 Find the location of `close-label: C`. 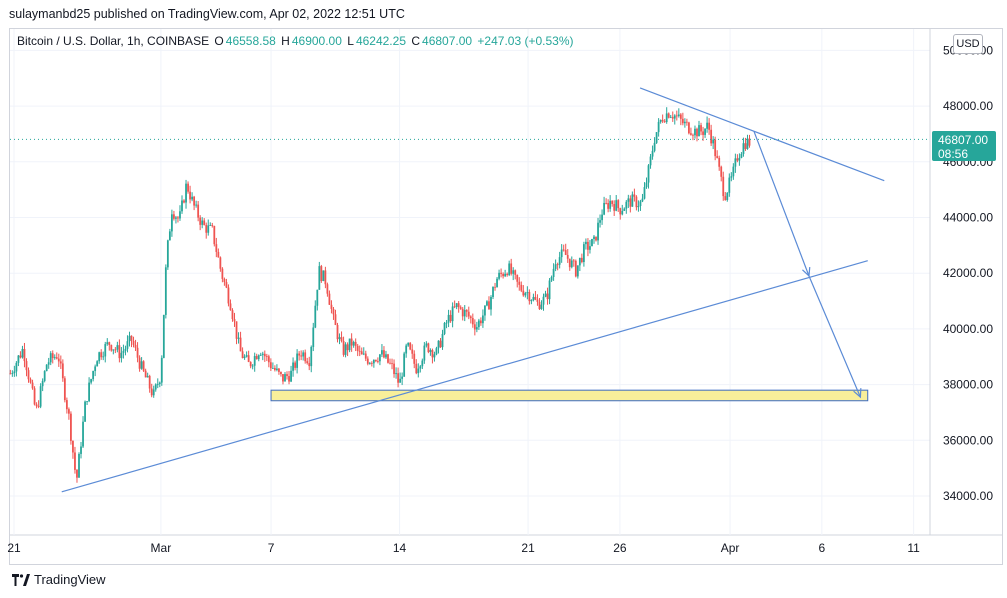

close-label: C is located at coordinates (416, 41).